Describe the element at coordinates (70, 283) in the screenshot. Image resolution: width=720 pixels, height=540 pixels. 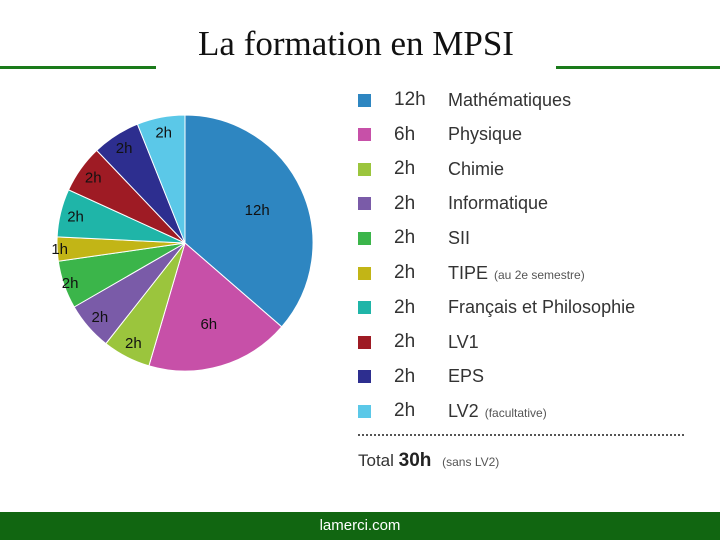
I see `slice-label-4: 2h` at that location.